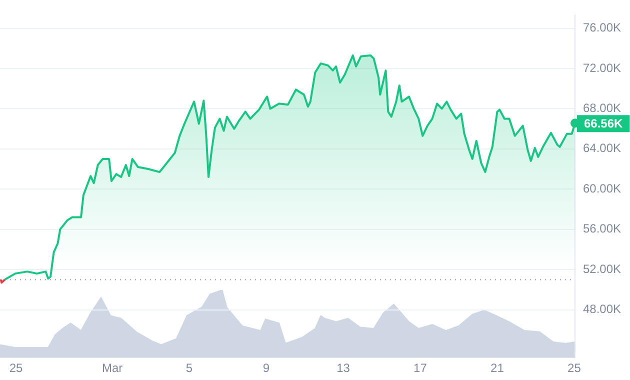 The image size is (630, 380). What do you see at coordinates (497, 368) in the screenshot?
I see `x-tick-label: 21` at bounding box center [497, 368].